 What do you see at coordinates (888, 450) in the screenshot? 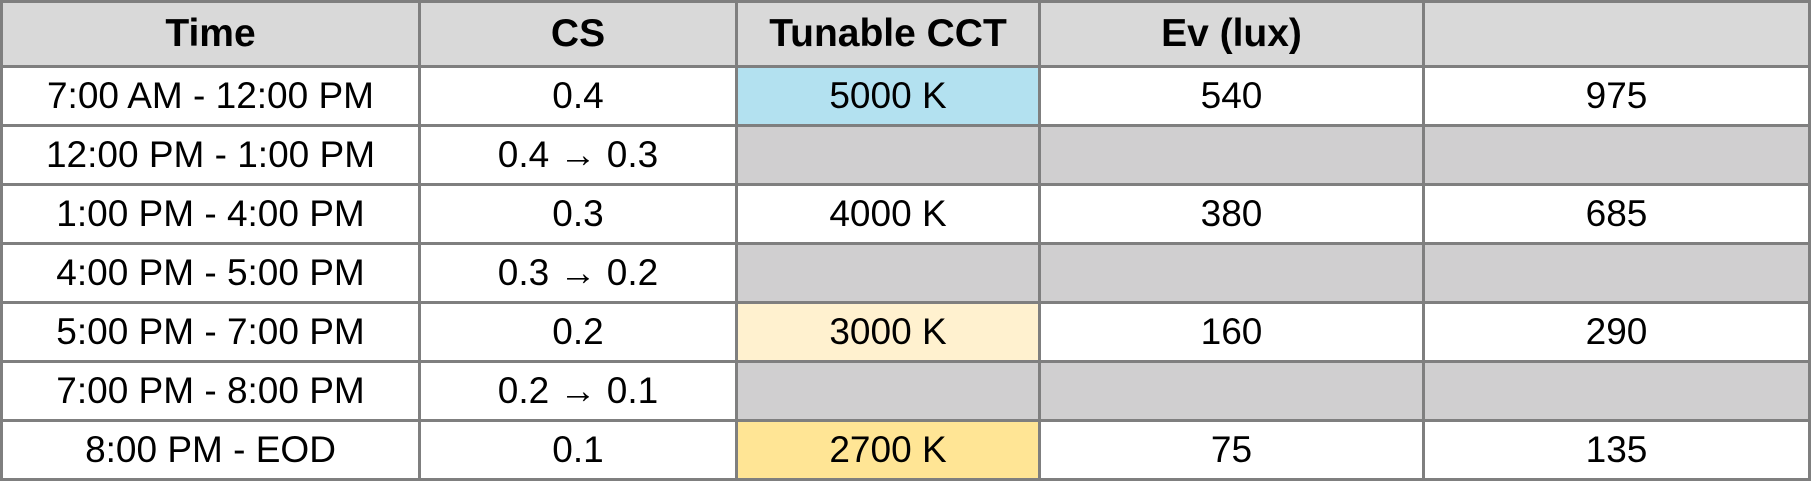
I see `cct-cell: 2700 K` at bounding box center [888, 450].